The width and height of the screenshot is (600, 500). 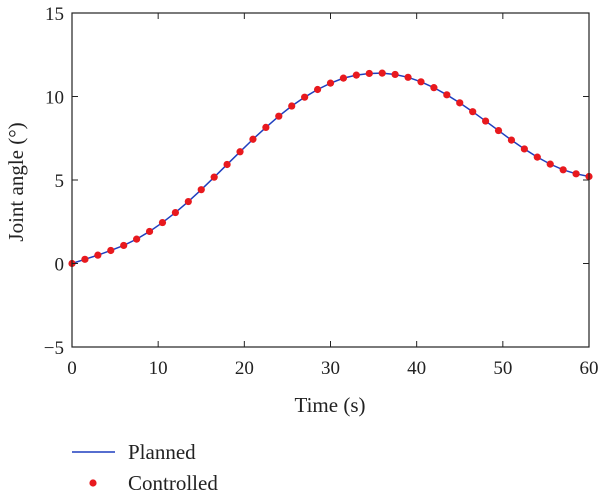 What do you see at coordinates (162, 452) in the screenshot?
I see `legend-planned-label: Planned` at bounding box center [162, 452].